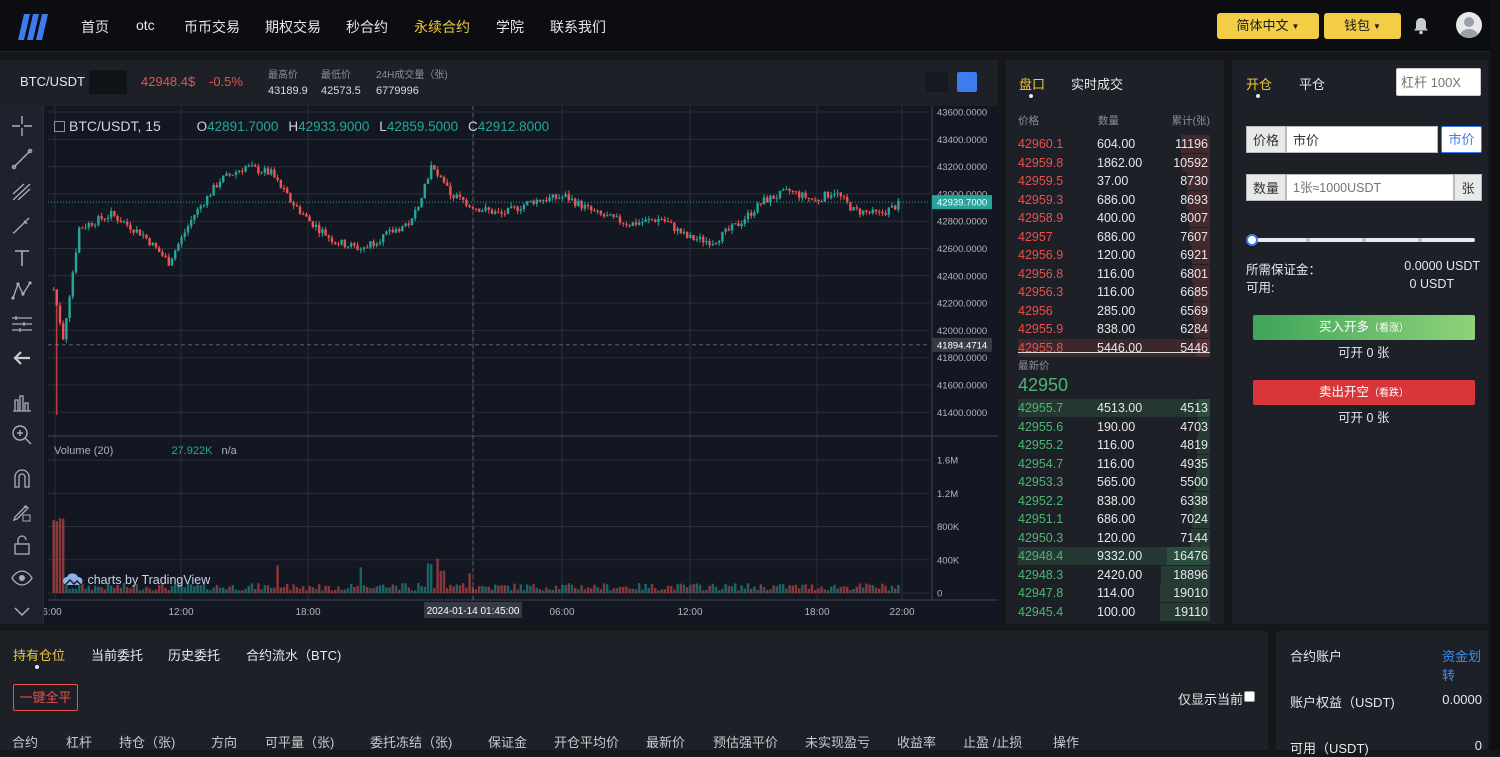 The width and height of the screenshot is (1500, 757). I want to click on bid-row: 42955.7 4513.00 4513, so click(1115, 408).